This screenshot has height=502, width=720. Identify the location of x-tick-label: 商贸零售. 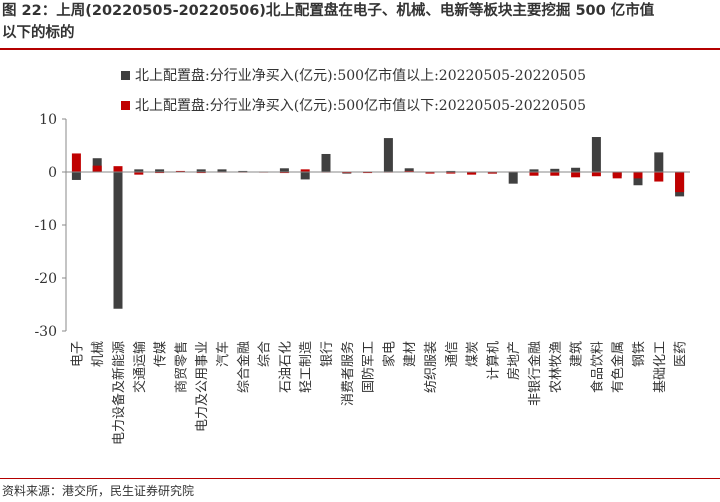
(181, 367).